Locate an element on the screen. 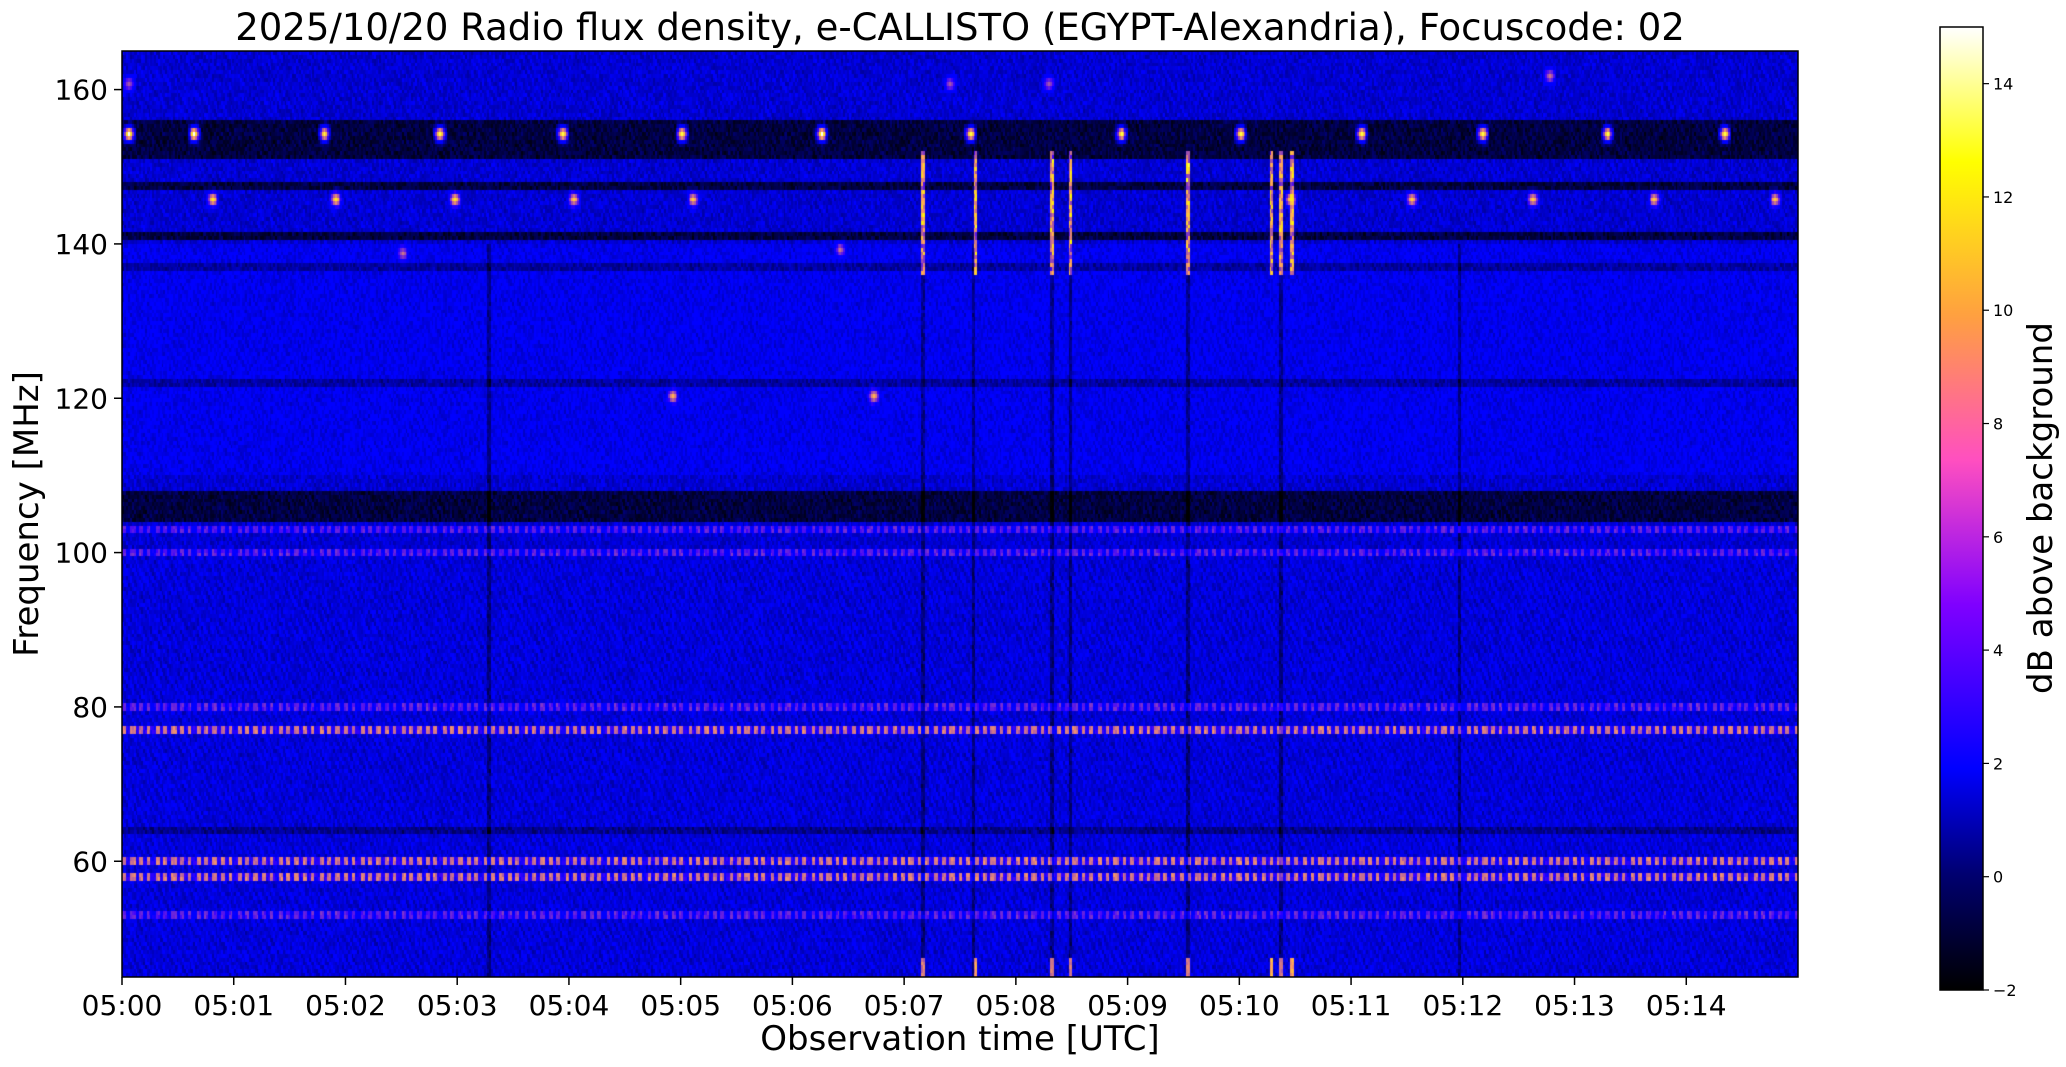  x-tick-label: 05:03 is located at coordinates (457, 1005).